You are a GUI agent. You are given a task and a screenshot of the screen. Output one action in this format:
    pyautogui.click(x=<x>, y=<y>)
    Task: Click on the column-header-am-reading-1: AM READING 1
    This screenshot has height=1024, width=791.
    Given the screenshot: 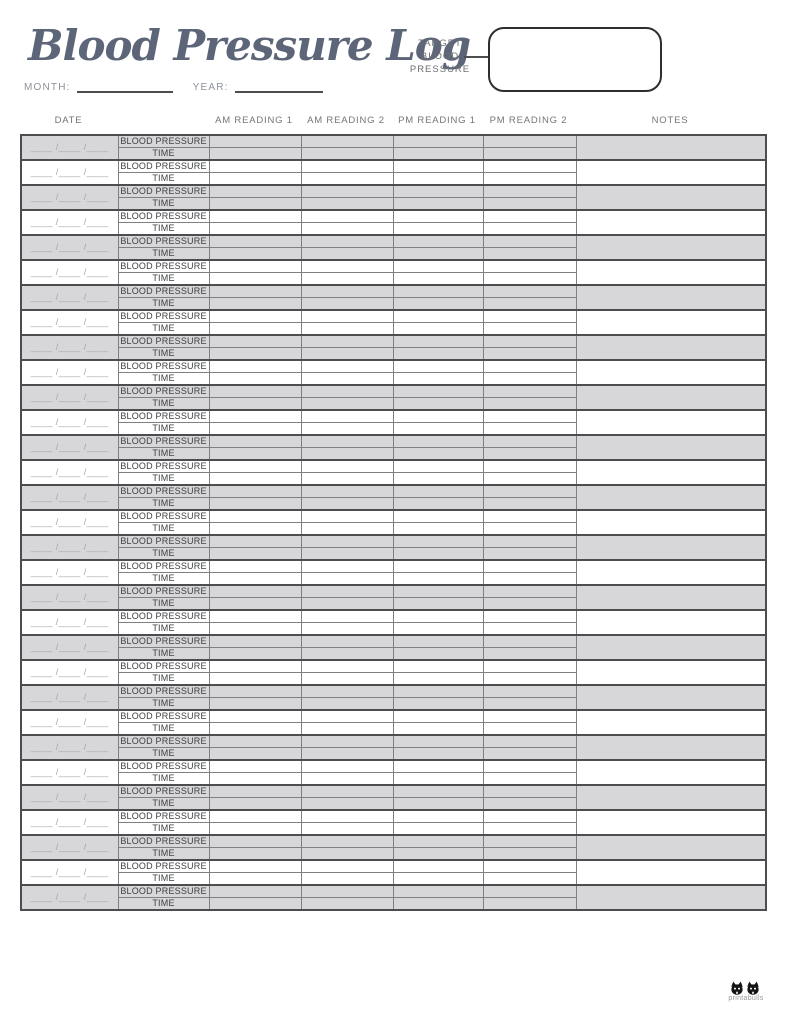 What is the action you would take?
    pyautogui.click(x=254, y=120)
    